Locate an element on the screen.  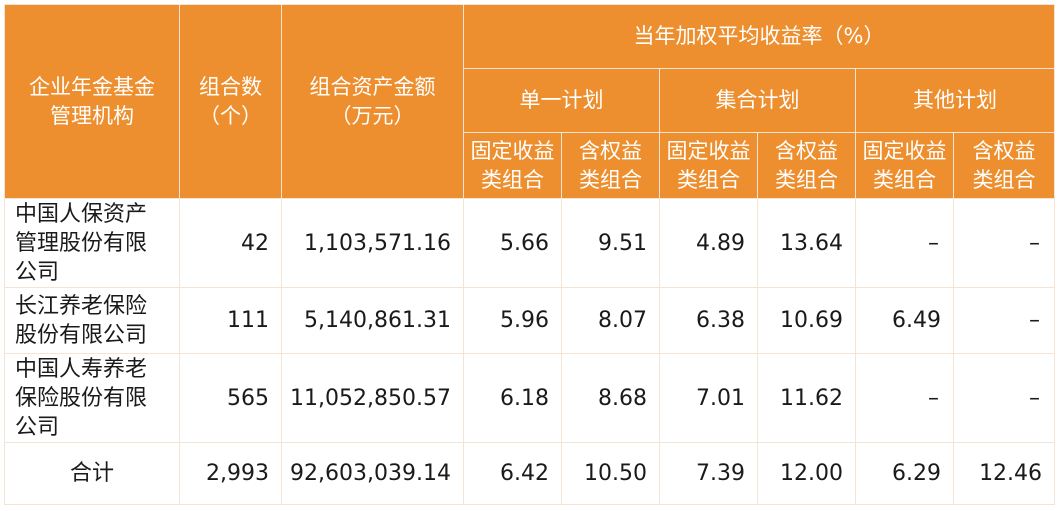
return-value: 9.51 is located at coordinates (610, 243).